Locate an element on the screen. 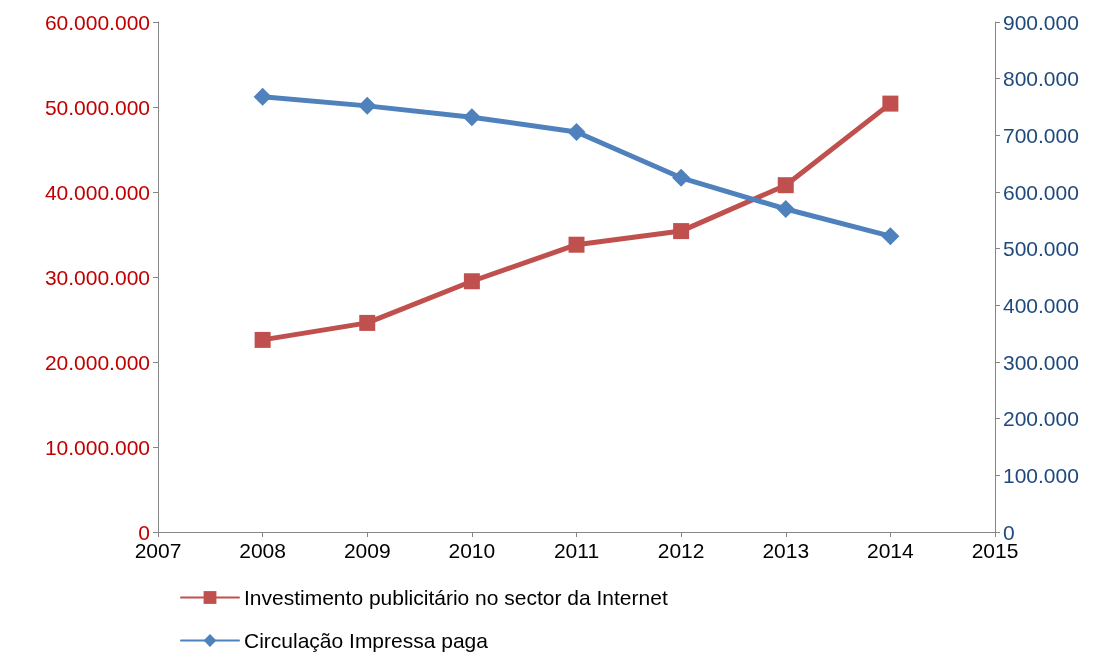 The height and width of the screenshot is (668, 1120). x-tick-label: 2013 is located at coordinates (786, 550).